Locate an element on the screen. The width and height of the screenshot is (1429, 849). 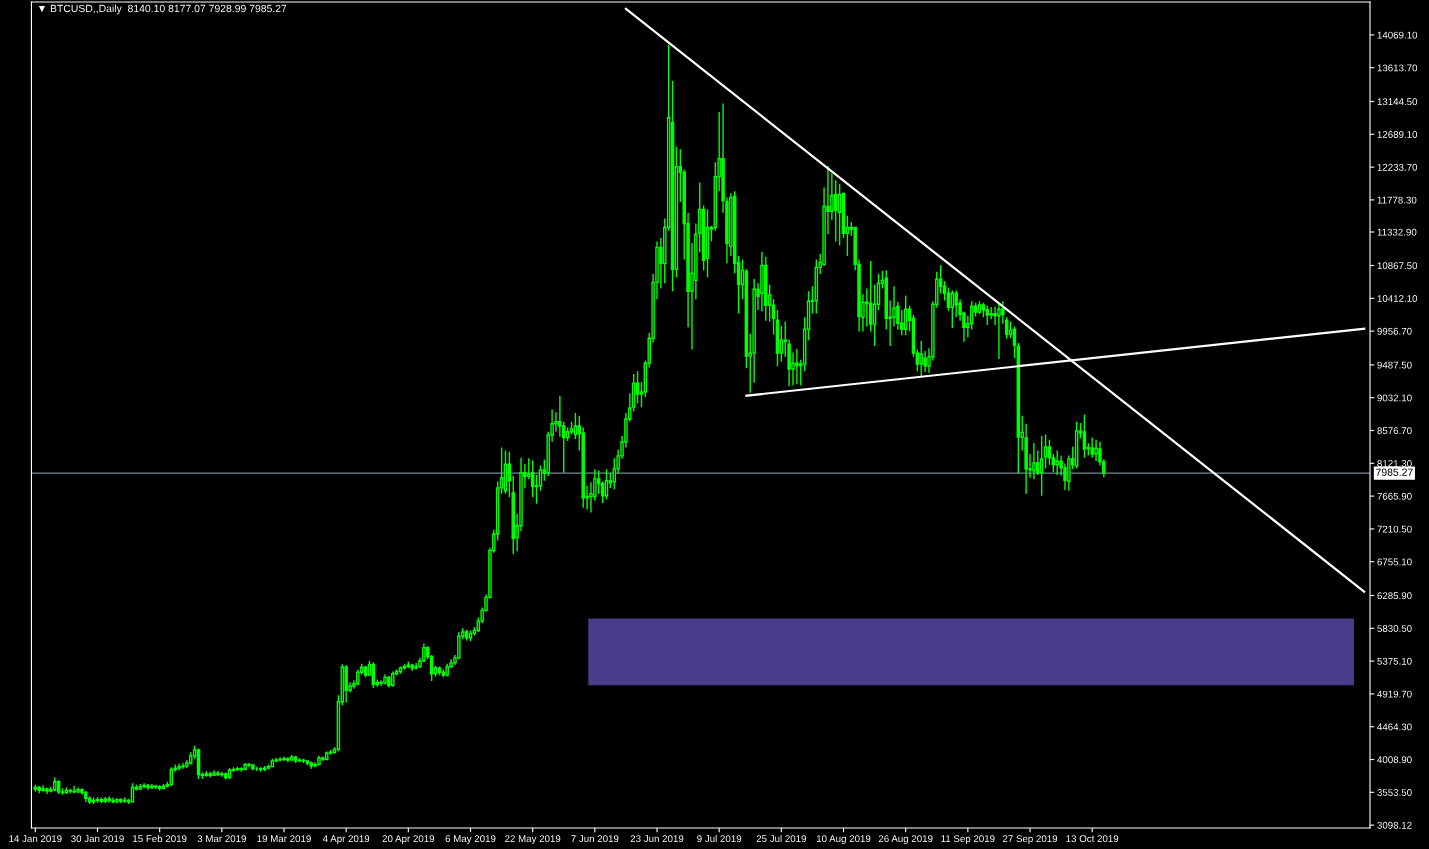
y-tick-label: 8121.30 is located at coordinates (1394, 463).